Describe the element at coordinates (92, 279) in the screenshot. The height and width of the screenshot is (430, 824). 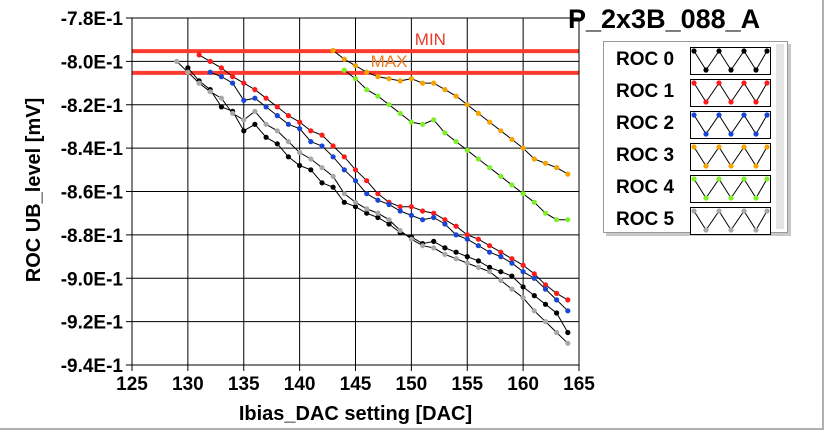
I see `y-tick-label: -9.0E-1` at that location.